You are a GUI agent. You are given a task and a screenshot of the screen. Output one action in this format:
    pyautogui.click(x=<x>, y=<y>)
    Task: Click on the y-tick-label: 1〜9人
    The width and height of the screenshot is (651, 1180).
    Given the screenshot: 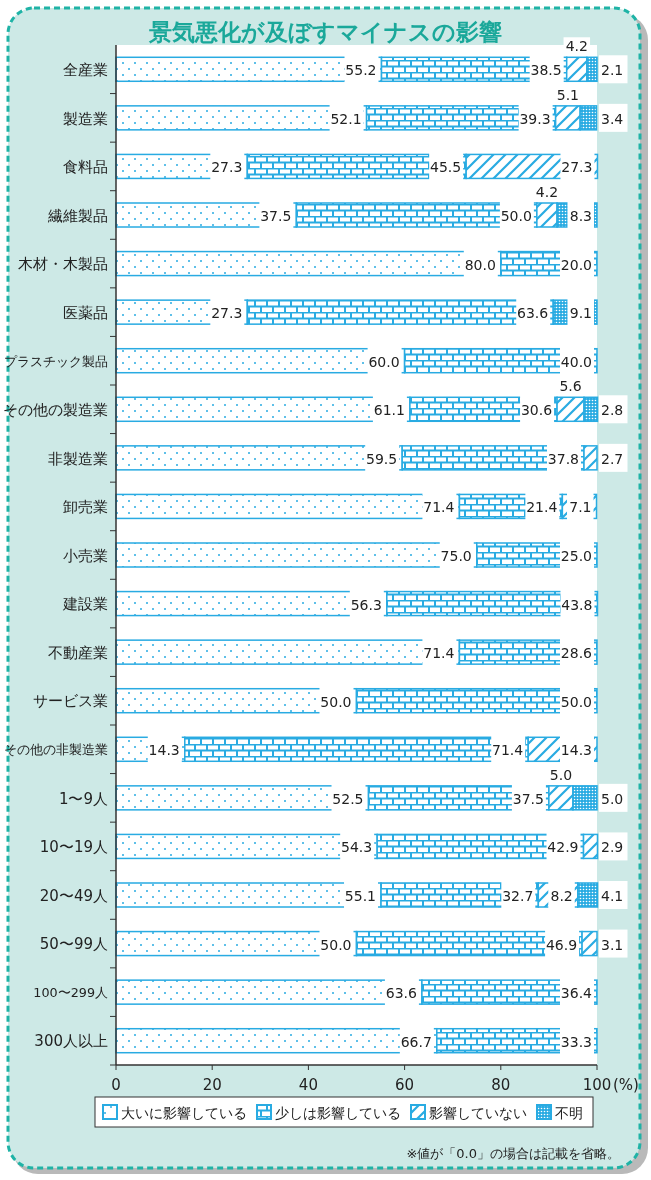 What is the action you would take?
    pyautogui.click(x=83, y=798)
    